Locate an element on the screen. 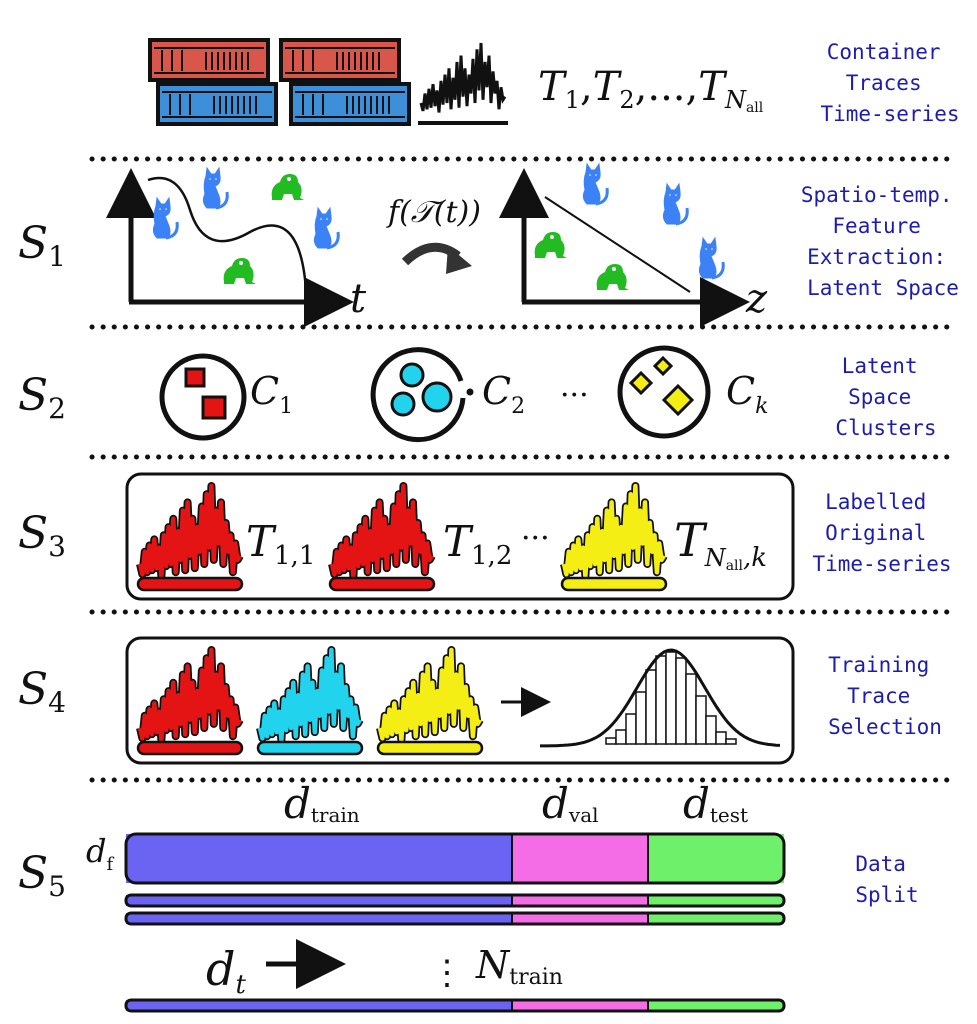 The height and width of the screenshot is (1024, 977). container-icons is located at coordinates (279, 82).